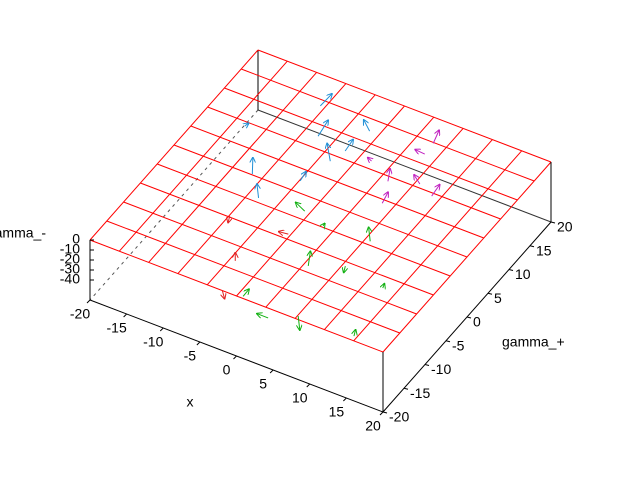 This screenshot has height=485, width=640. Describe the element at coordinates (565, 227) in the screenshot. I see `y-tick-label: 20` at that location.